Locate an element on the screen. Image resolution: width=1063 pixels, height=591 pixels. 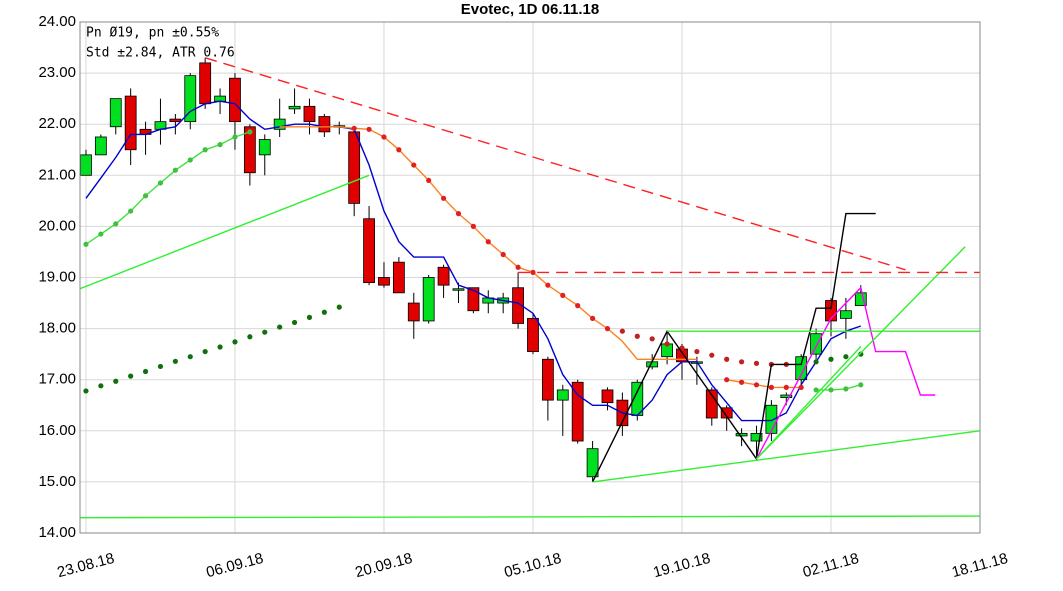
y-tick-label: 24.00 is located at coordinates (57, 21).